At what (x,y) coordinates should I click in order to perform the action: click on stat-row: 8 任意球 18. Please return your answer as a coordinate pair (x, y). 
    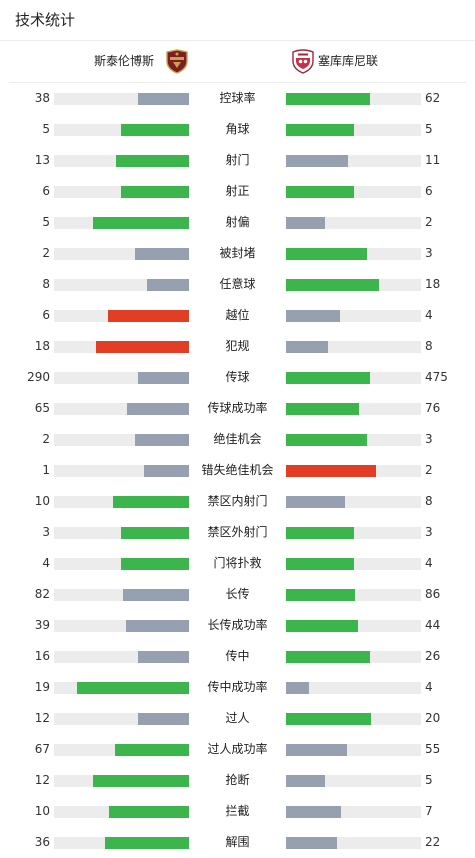
    Looking at the image, I should click on (237, 284).